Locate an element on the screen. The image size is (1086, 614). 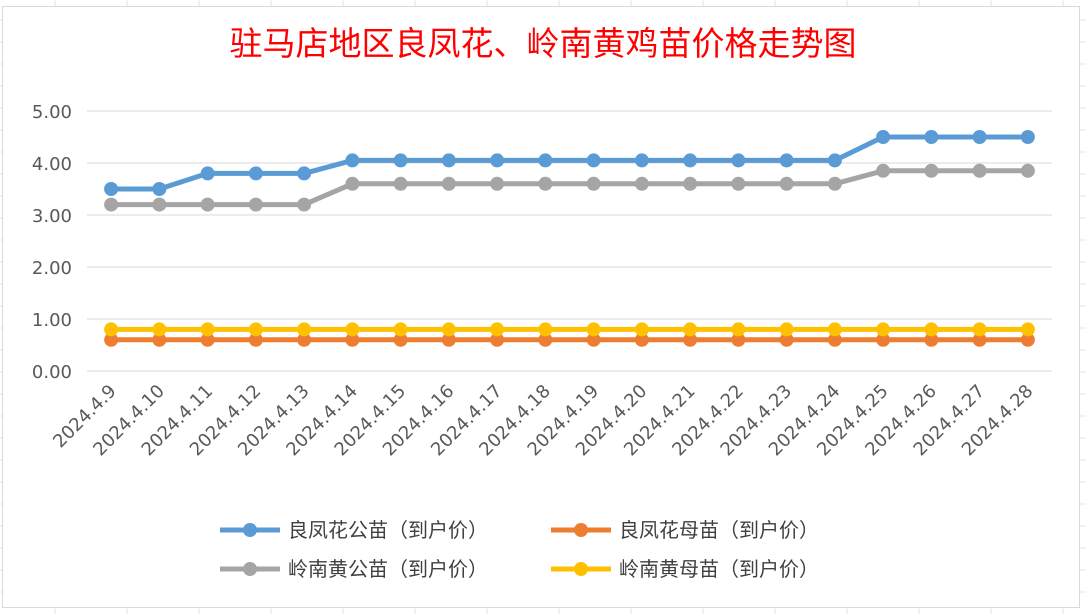
legend-label: 岭南黄公苗（到户价） is located at coordinates (388, 569).